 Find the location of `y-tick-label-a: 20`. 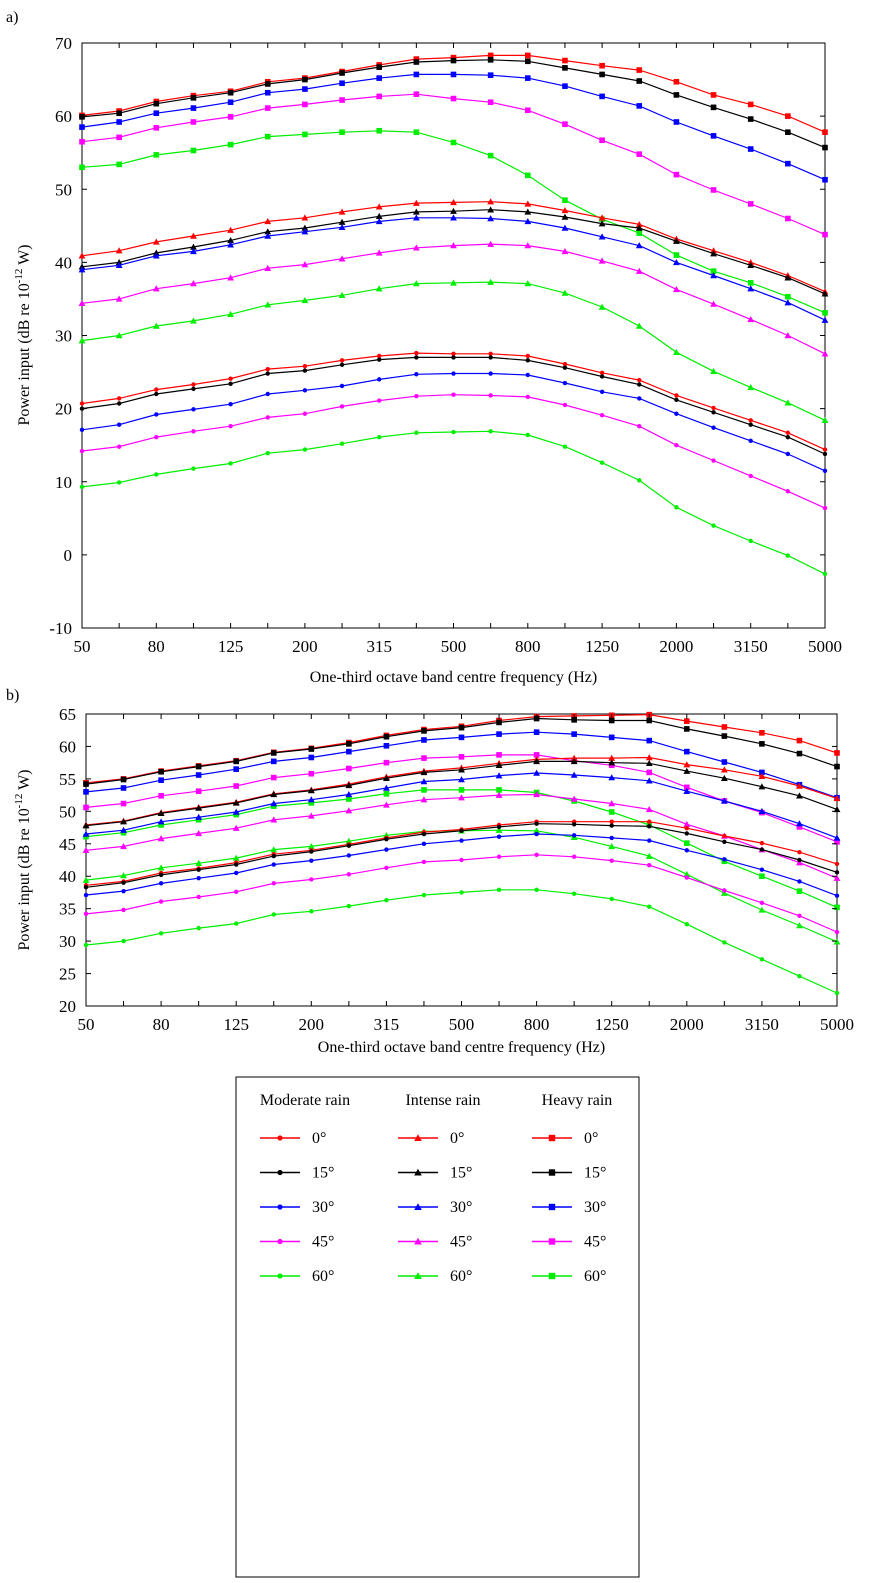

y-tick-label-a: 20 is located at coordinates (63, 409).